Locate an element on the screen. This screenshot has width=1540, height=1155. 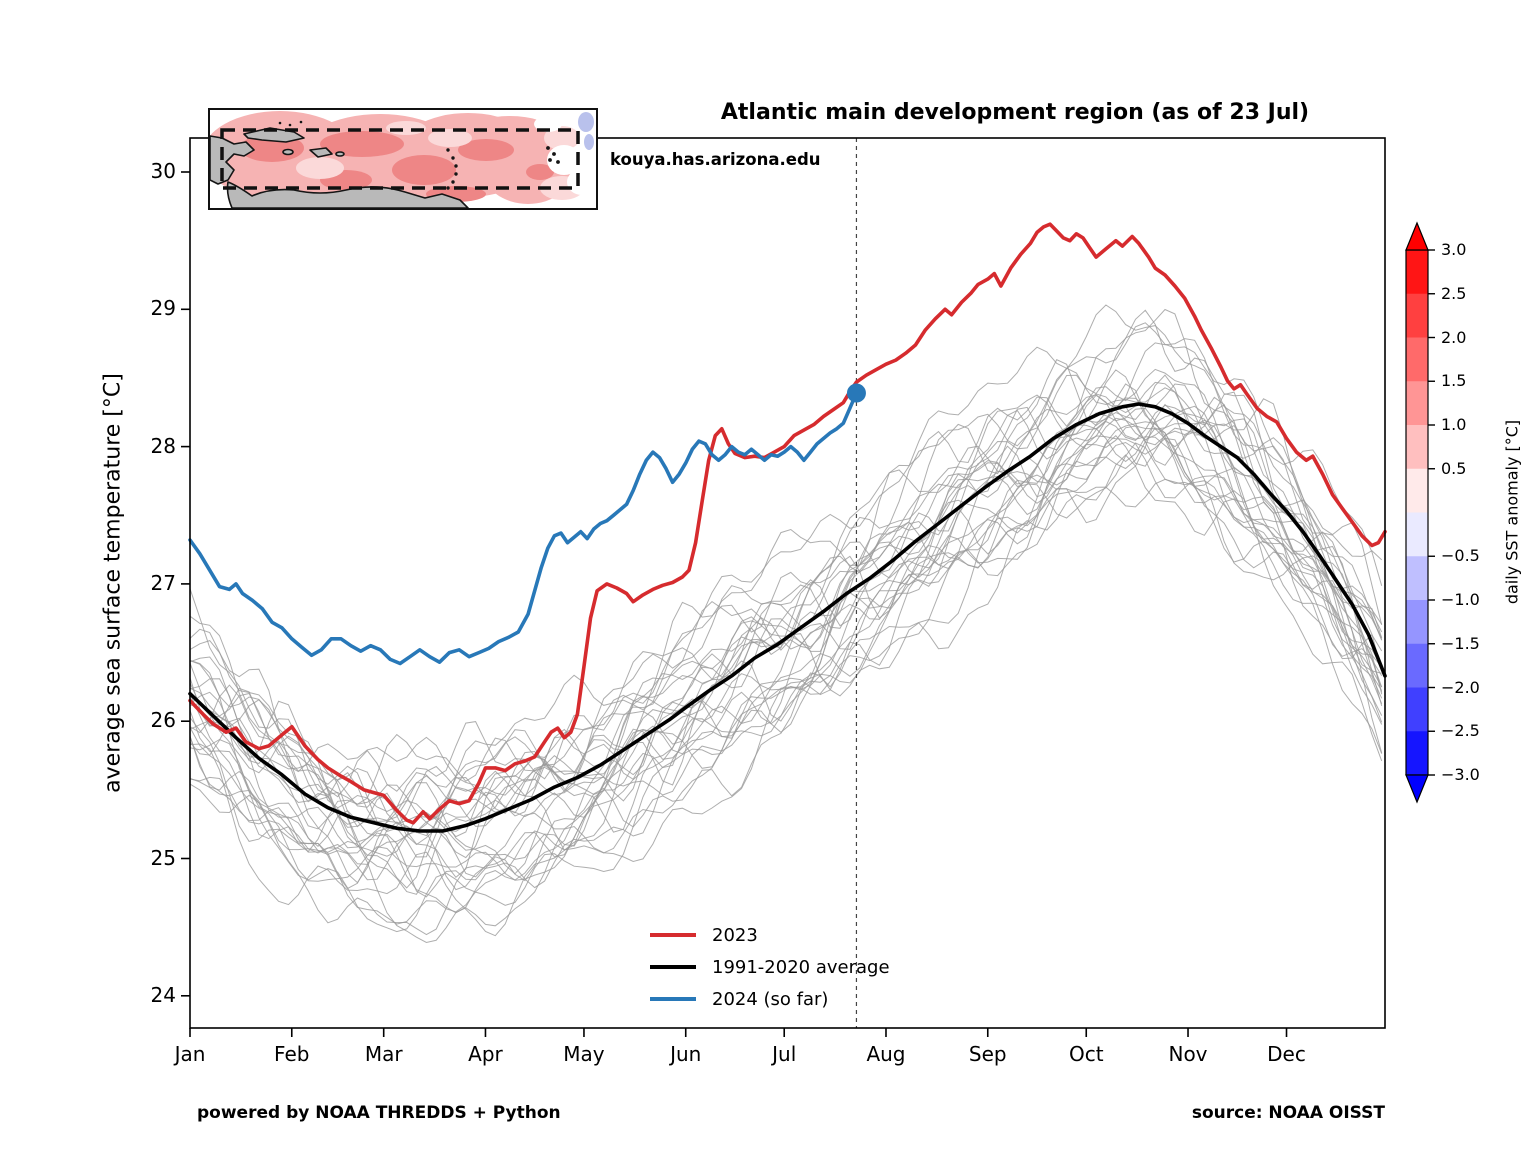
legend-entry: 2023 is located at coordinates (770, 935).